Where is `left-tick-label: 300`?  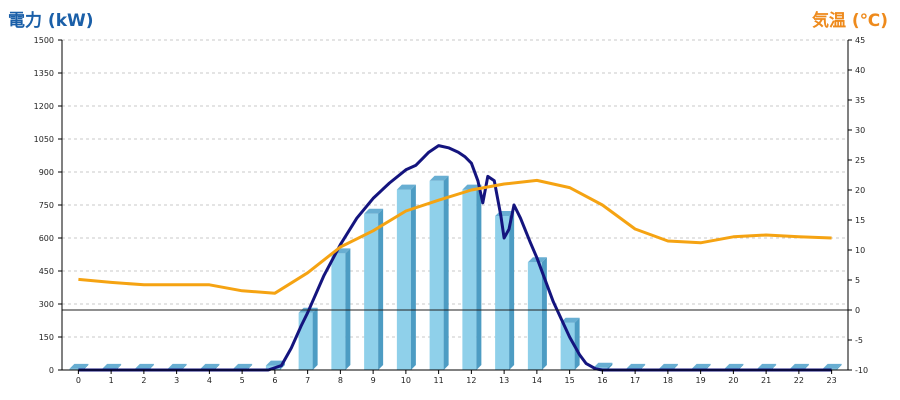 left-tick-label: 300 is located at coordinates (46, 304).